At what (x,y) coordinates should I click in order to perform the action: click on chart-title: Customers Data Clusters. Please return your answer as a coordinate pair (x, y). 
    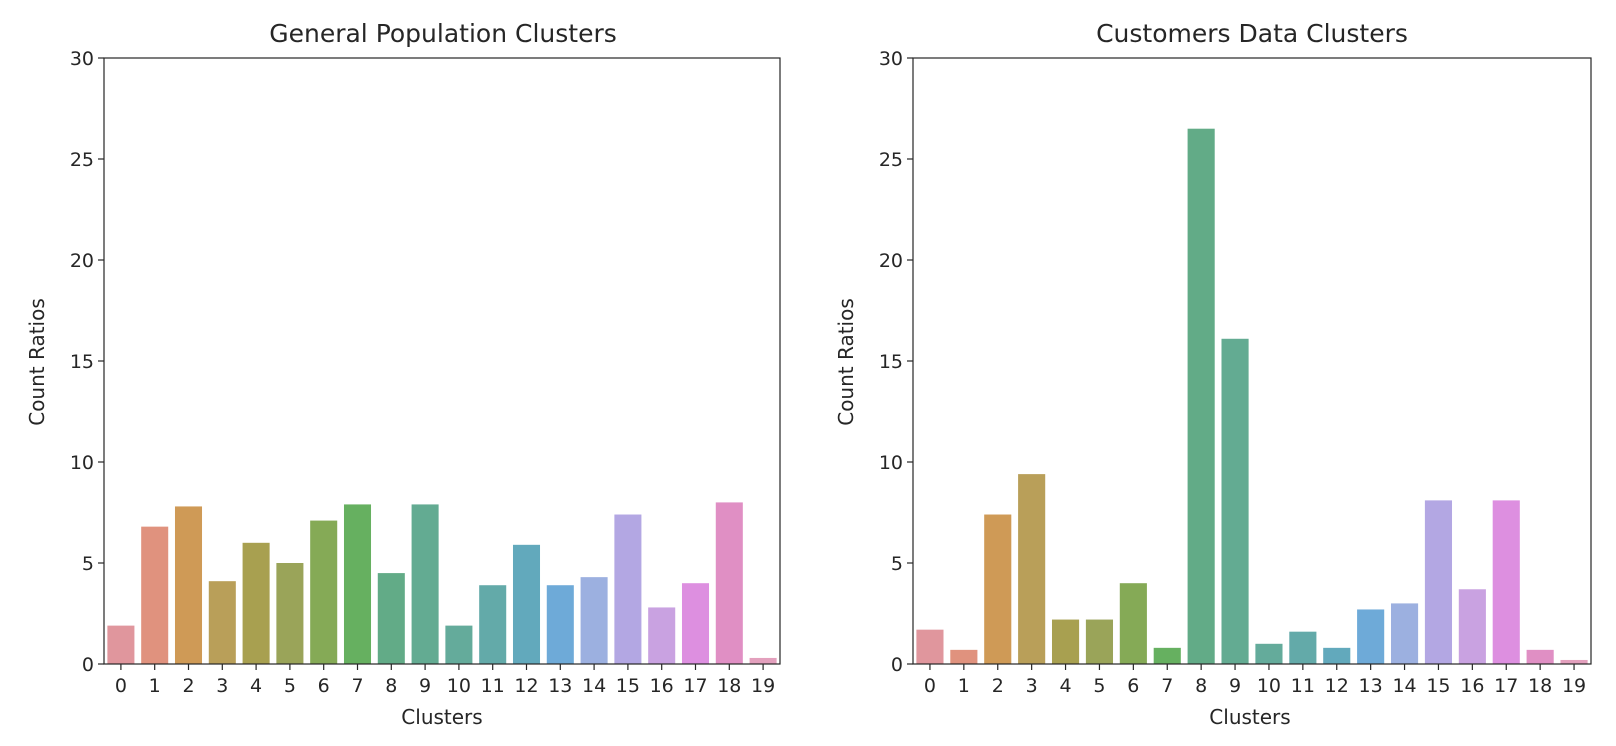
    Looking at the image, I should click on (1252, 33).